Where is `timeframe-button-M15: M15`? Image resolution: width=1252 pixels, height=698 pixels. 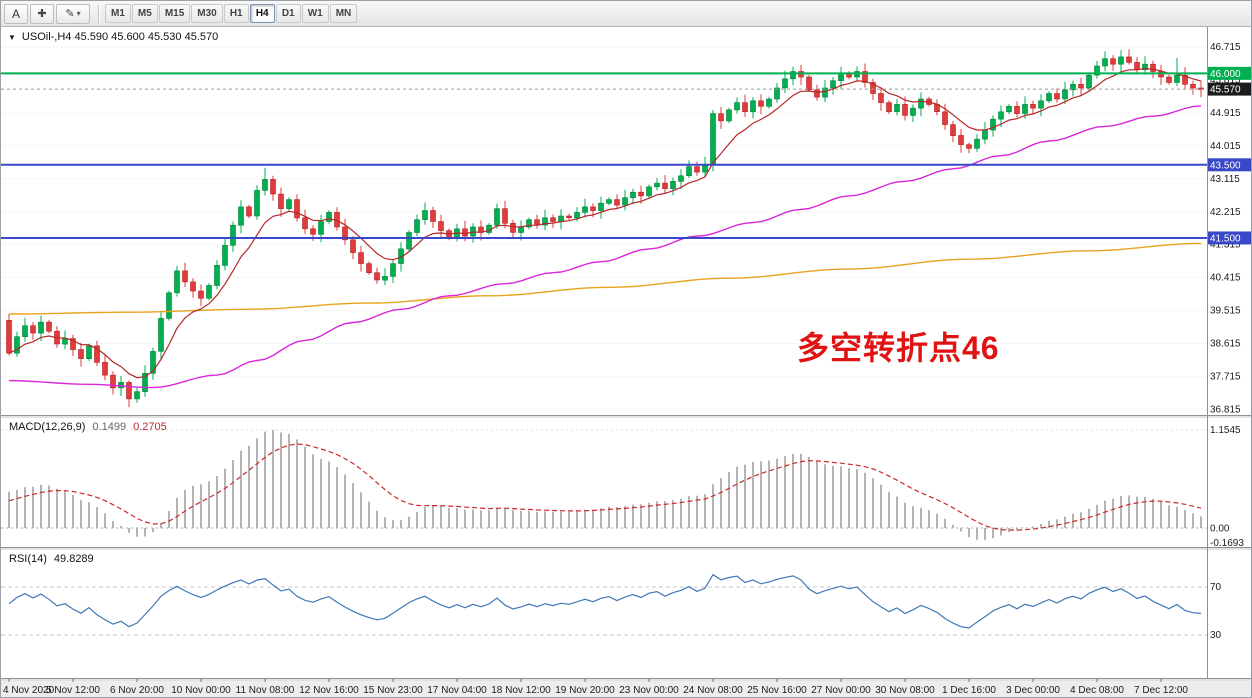 timeframe-button-M15: M15 is located at coordinates (174, 13).